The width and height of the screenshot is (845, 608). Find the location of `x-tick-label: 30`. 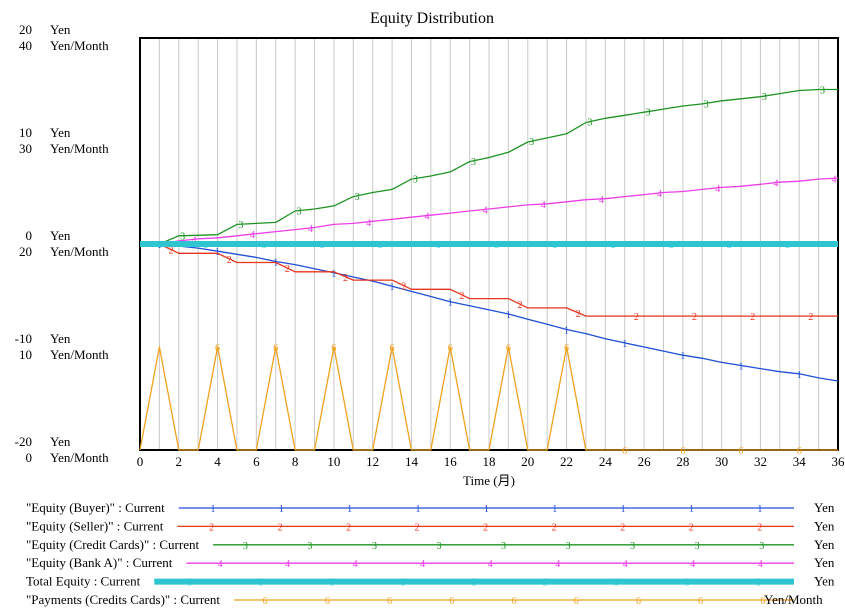

x-tick-label: 30 is located at coordinates (721, 461).